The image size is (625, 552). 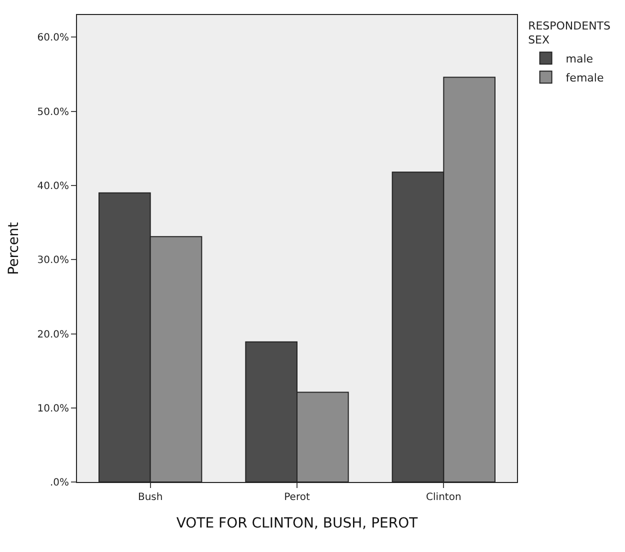 I want to click on y-tick-label: 40.0%, so click(x=53, y=186).